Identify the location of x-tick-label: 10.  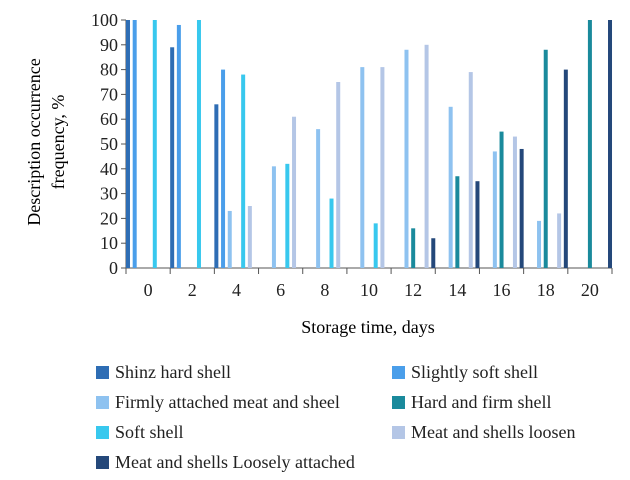
(369, 290).